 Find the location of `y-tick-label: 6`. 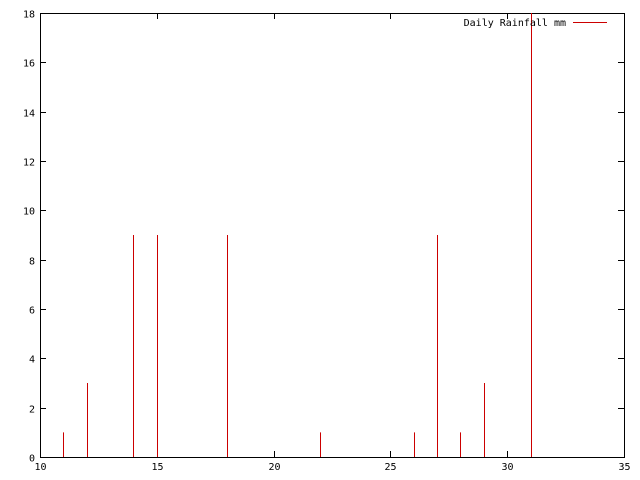

y-tick-label: 6 is located at coordinates (32, 311).